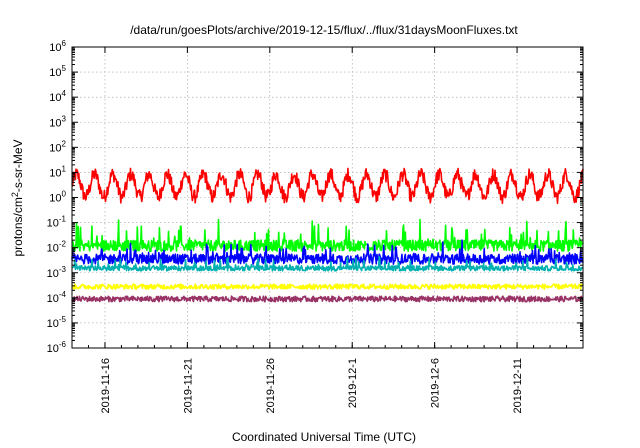  What do you see at coordinates (57, 171) in the screenshot?
I see `y-tick-label: 10¹` at bounding box center [57, 171].